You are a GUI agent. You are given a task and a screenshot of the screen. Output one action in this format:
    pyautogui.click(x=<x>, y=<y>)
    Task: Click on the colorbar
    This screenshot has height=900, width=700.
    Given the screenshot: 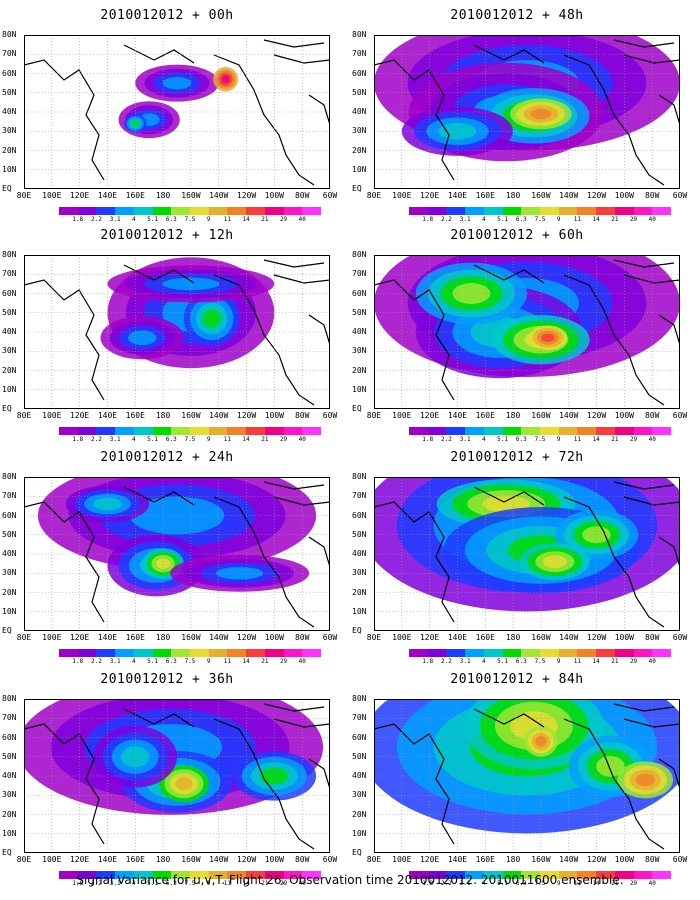 What is the action you would take?
    pyautogui.click(x=540, y=875)
    